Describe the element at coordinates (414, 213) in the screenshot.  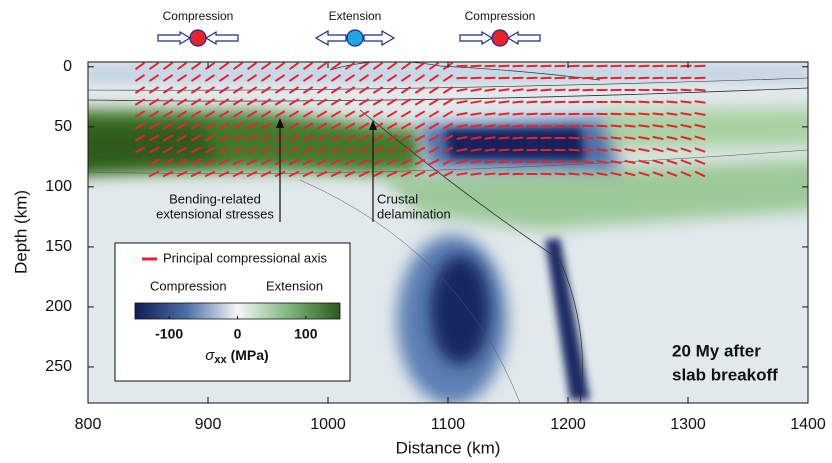
I see `annotation: delamination` at that location.